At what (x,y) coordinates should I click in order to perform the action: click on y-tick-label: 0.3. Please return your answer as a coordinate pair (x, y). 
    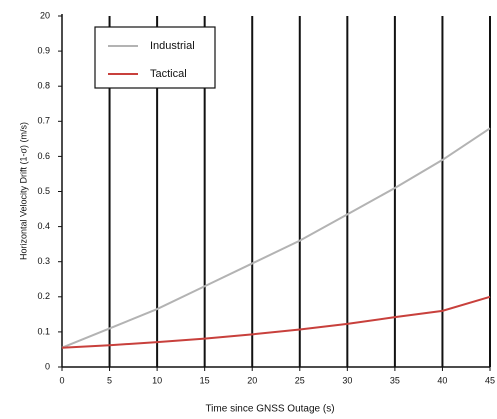
    Looking at the image, I should click on (43, 261).